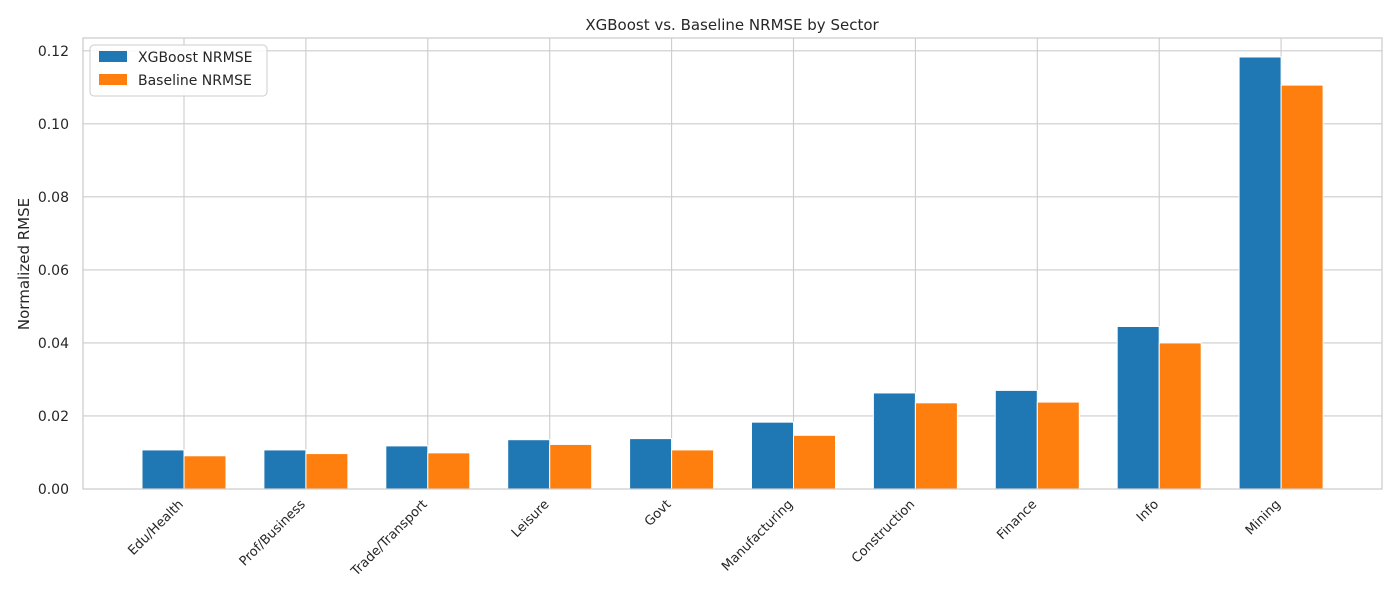  I want to click on legend-box, so click(178, 70).